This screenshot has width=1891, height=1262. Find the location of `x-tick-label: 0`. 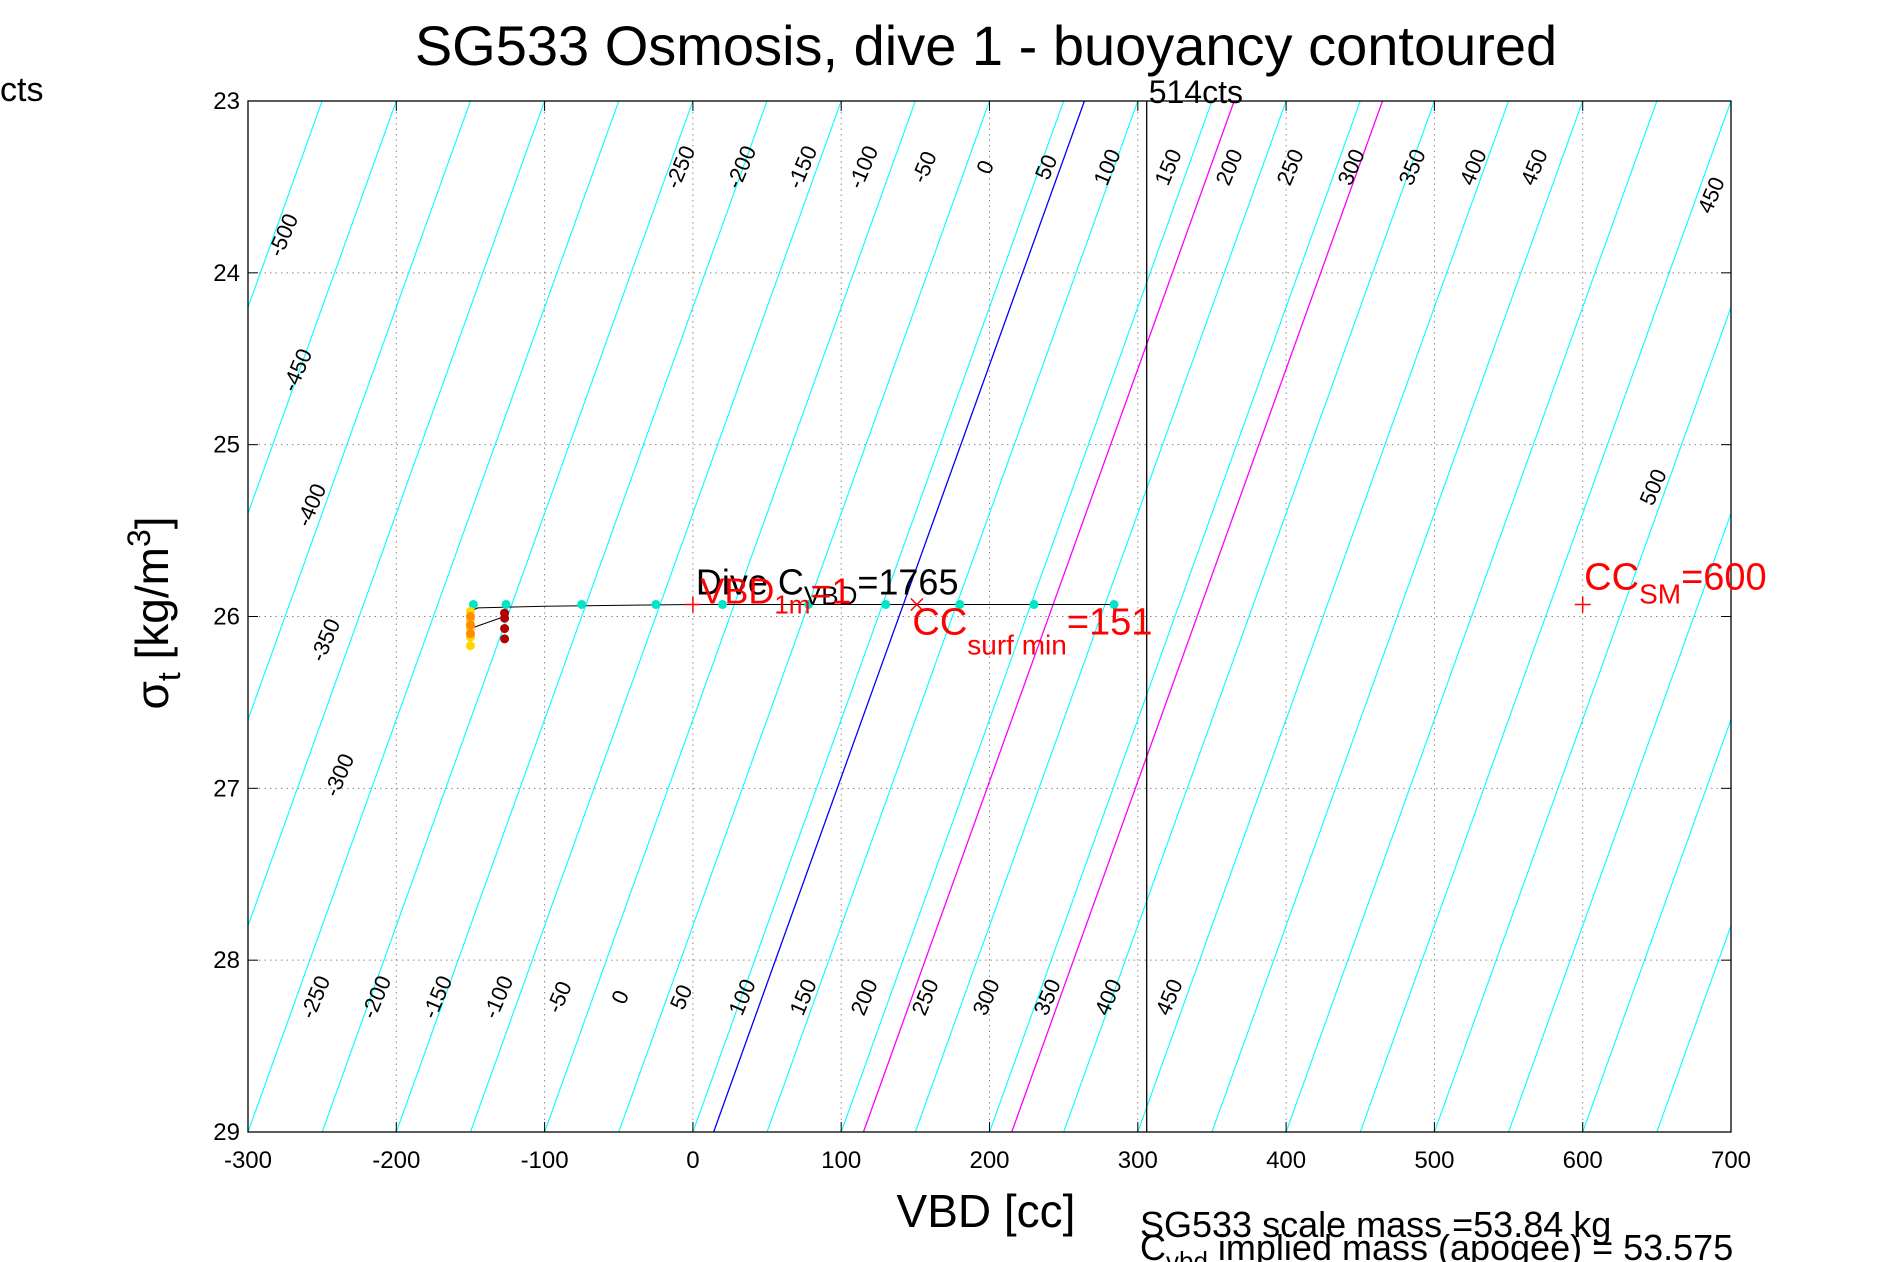

x-tick-label: 0 is located at coordinates (692, 1160).